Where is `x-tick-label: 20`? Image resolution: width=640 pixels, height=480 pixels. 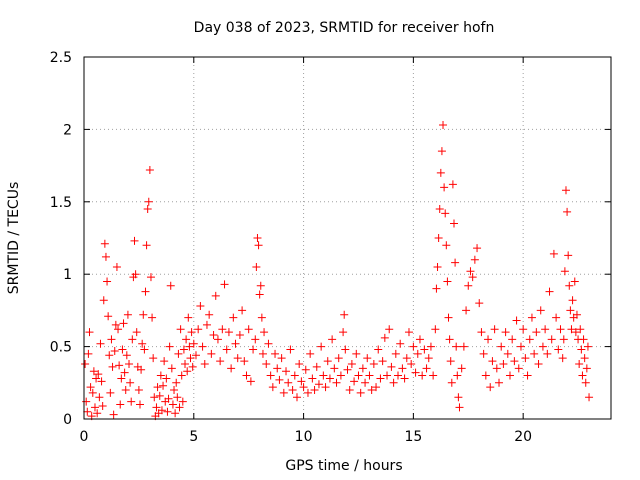
x-tick-label: 20 is located at coordinates (523, 437).